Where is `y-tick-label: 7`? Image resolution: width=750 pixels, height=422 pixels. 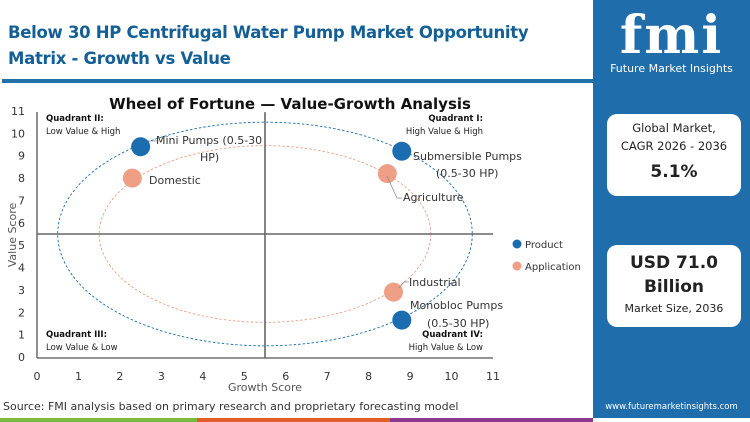 y-tick-label: 7 is located at coordinates (21, 200).